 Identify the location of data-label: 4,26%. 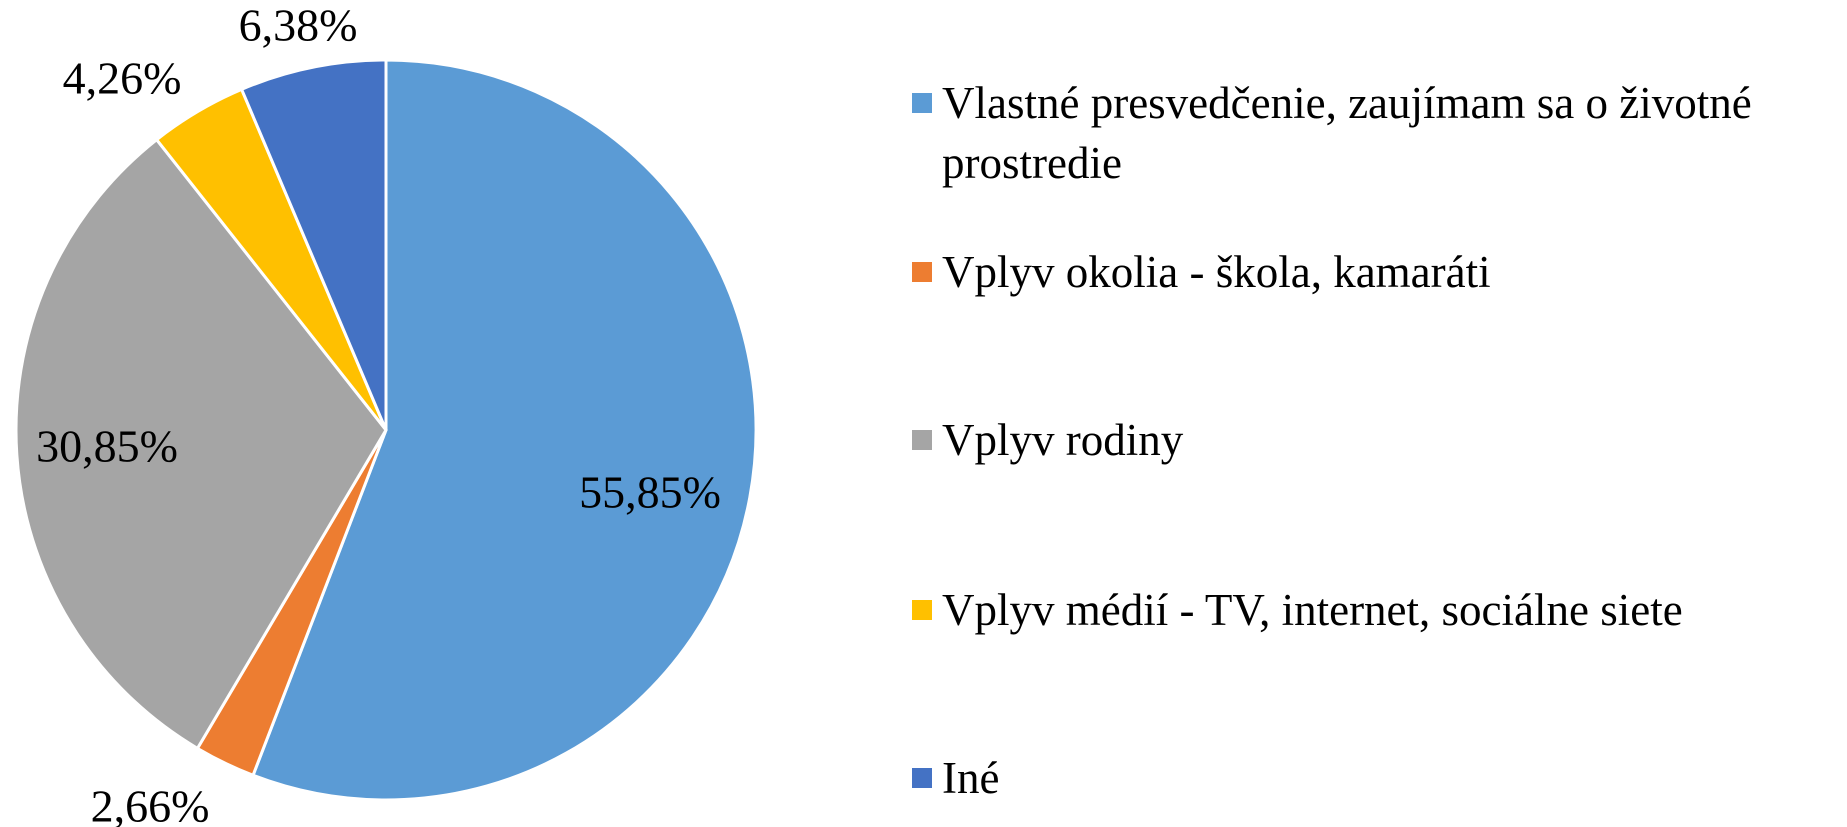
(122, 78).